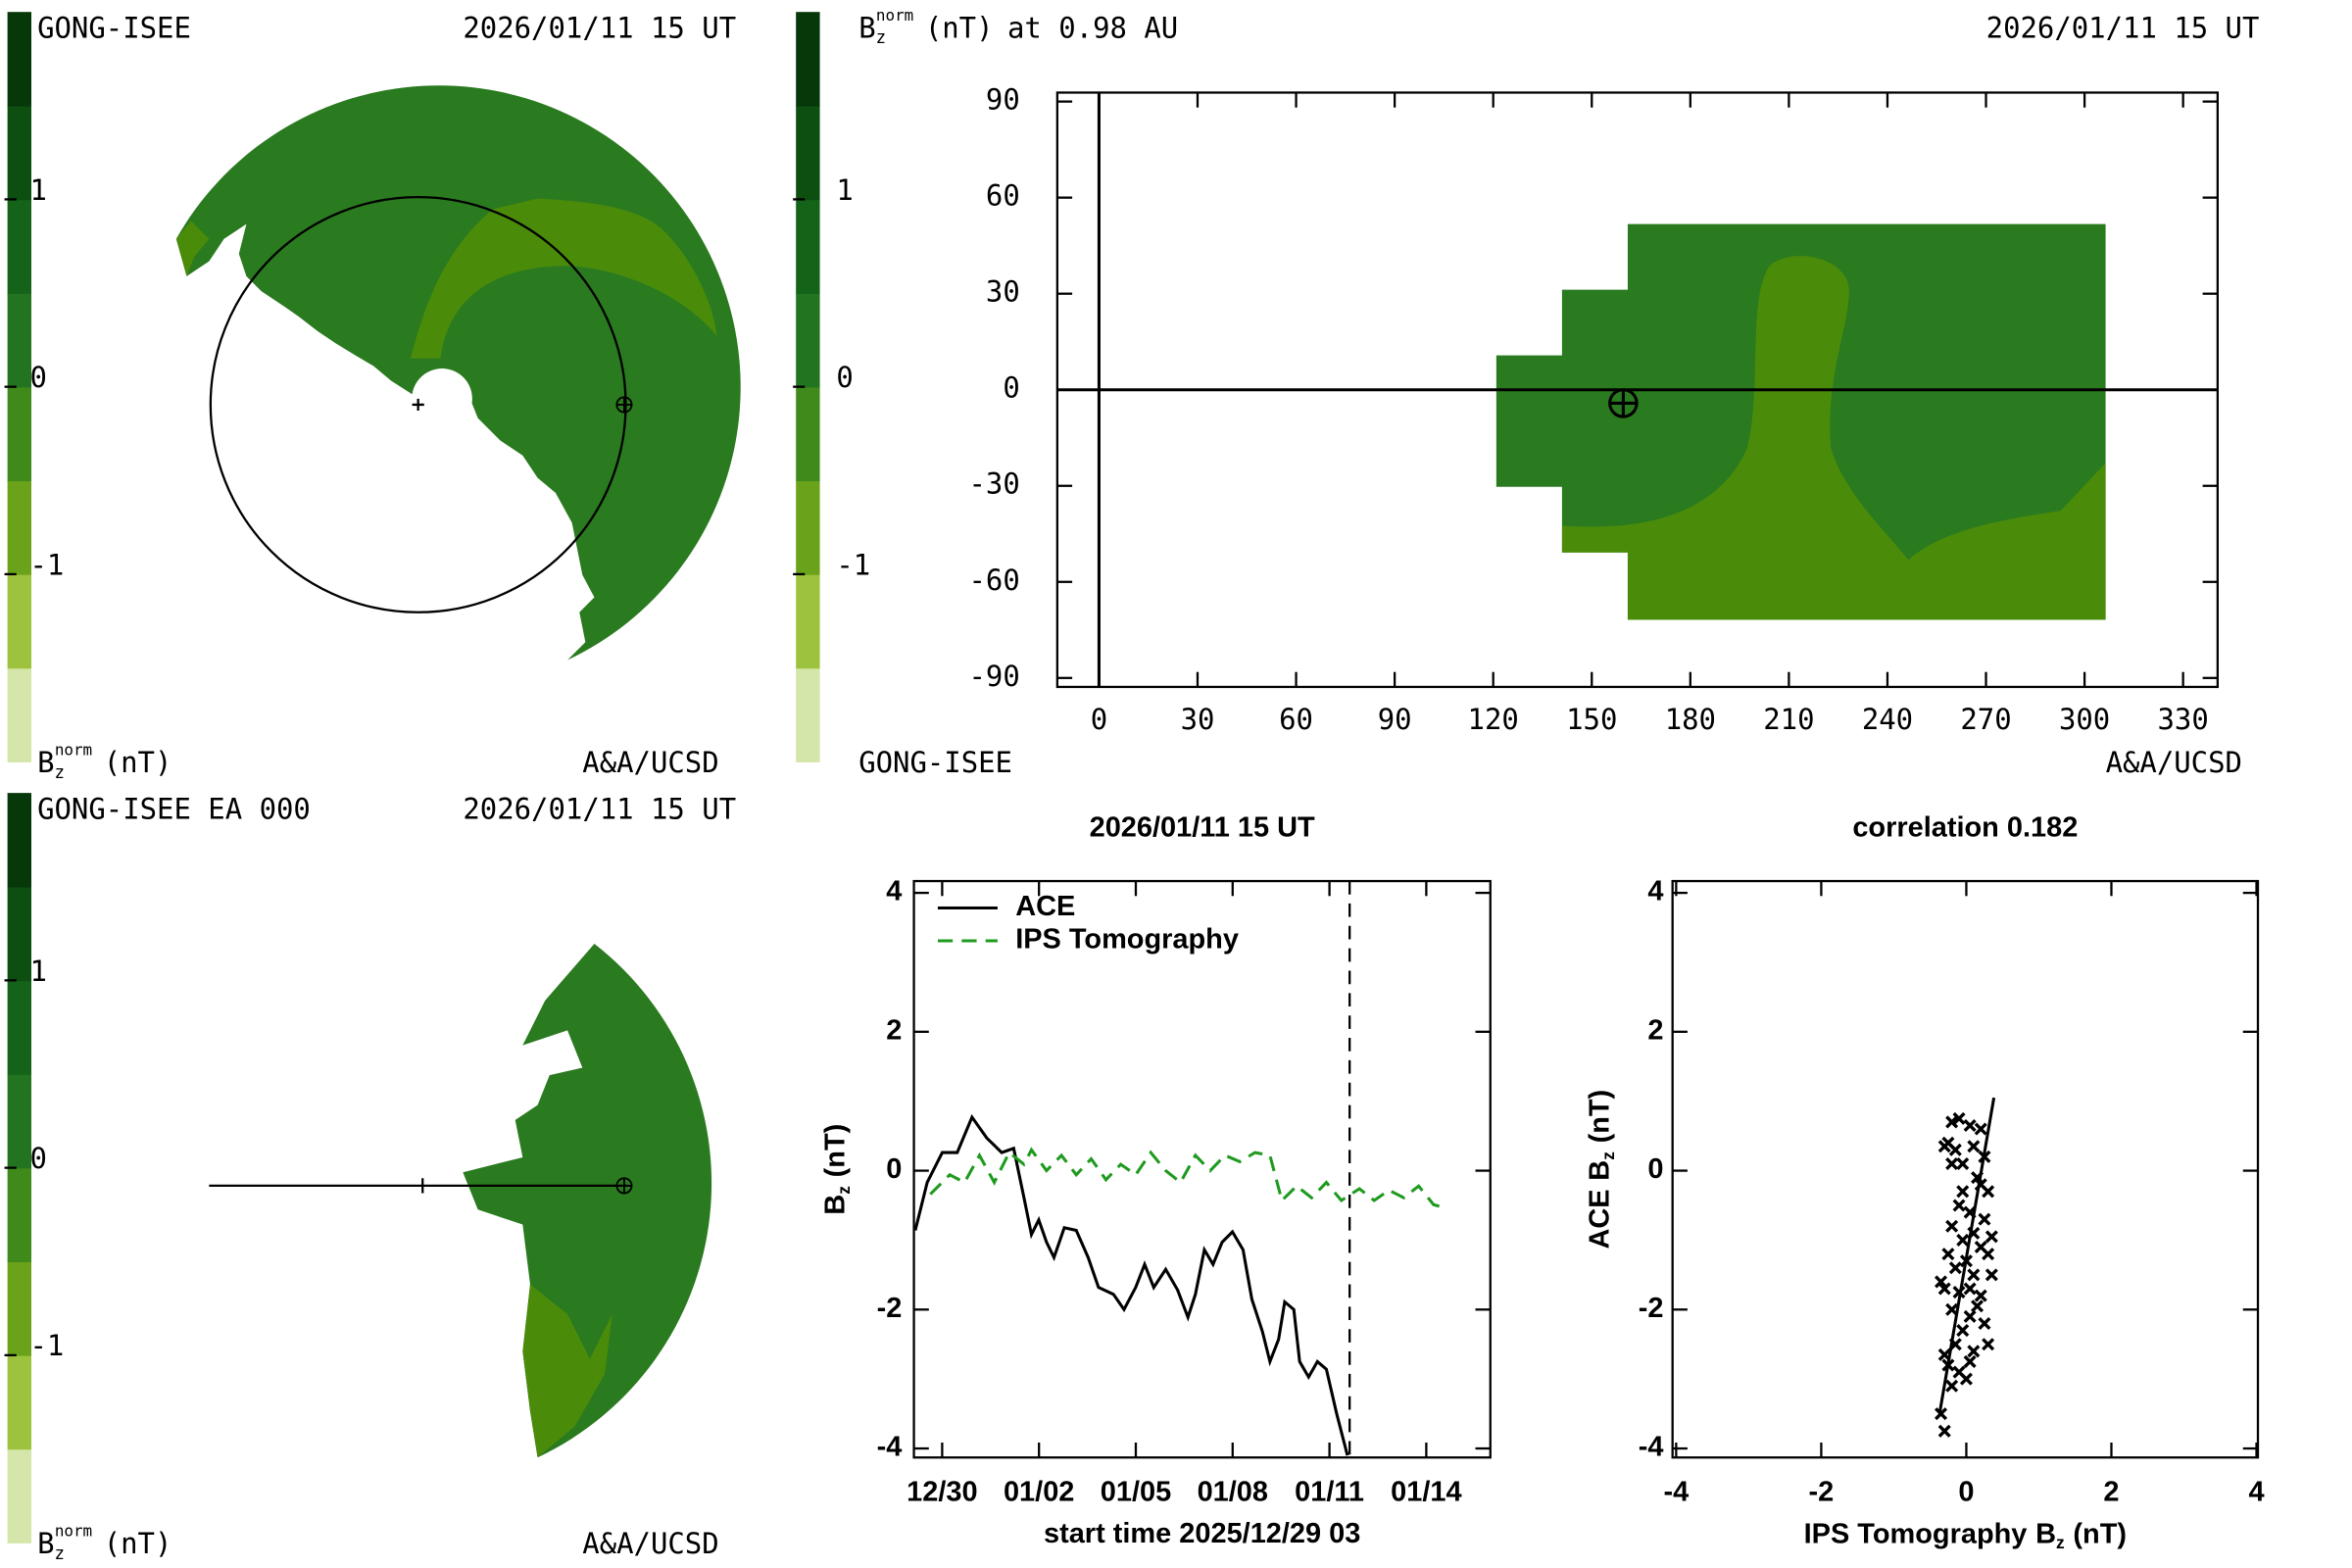  What do you see at coordinates (1092, 27) in the screenshot?
I see `rest: at 0.98 AU` at bounding box center [1092, 27].